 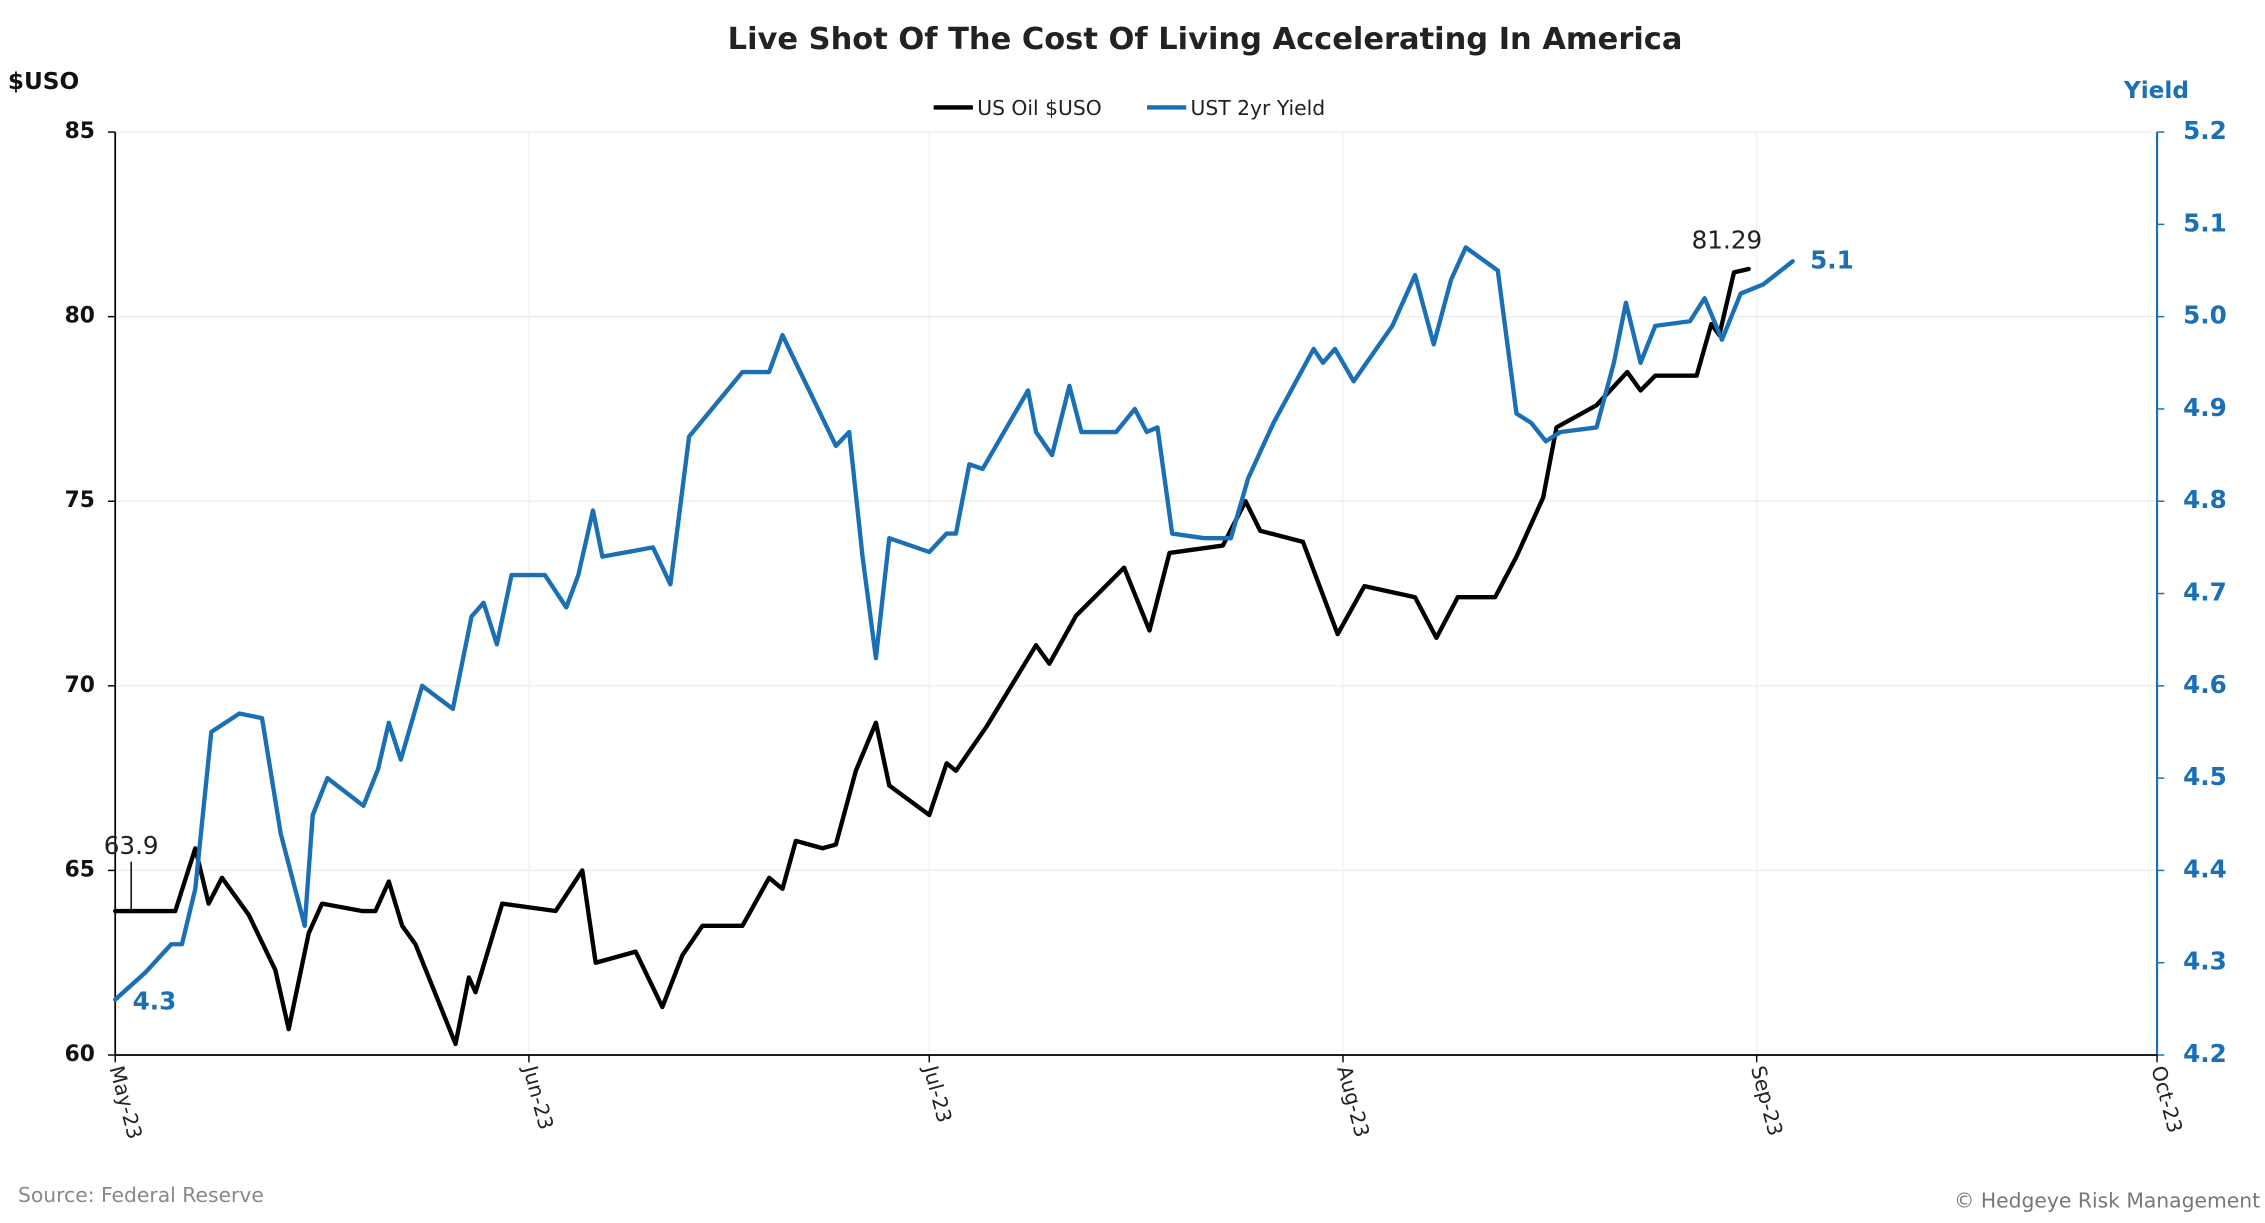 I want to click on data-label: 81.29, so click(x=1727, y=239).